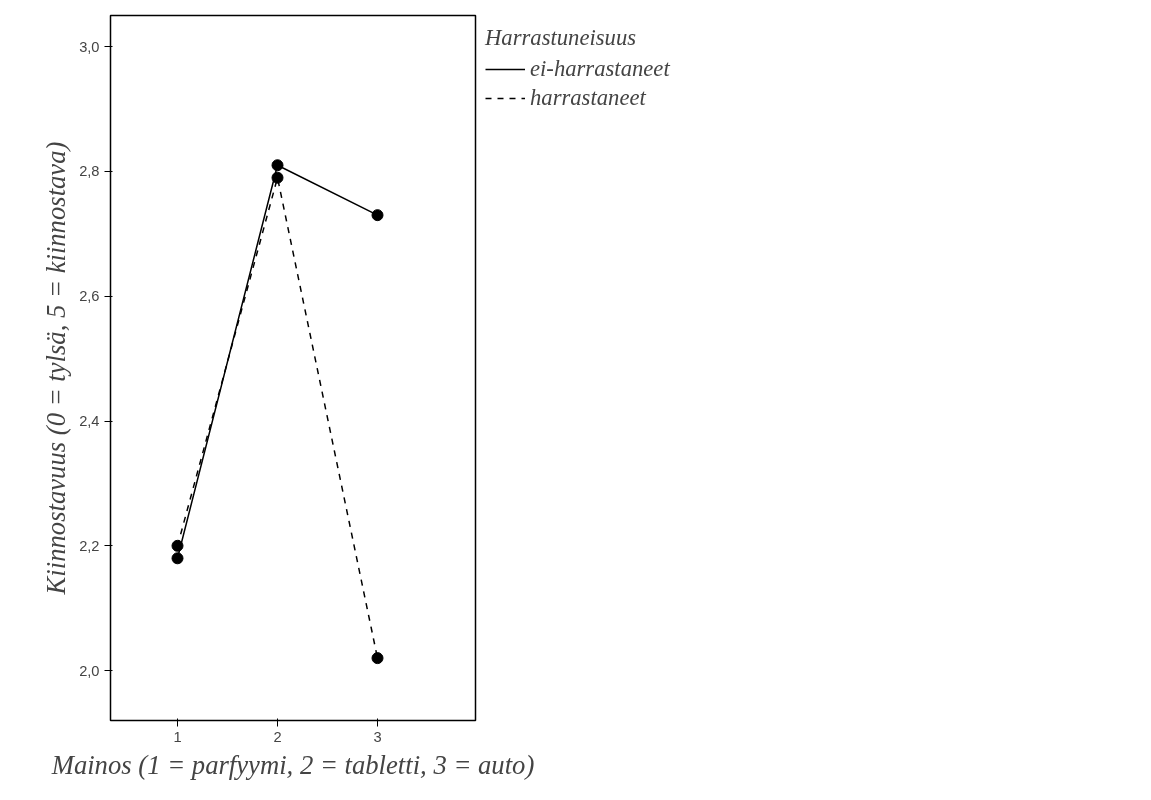  Describe the element at coordinates (89, 171) in the screenshot. I see `y-tick-label: 2,8` at that location.